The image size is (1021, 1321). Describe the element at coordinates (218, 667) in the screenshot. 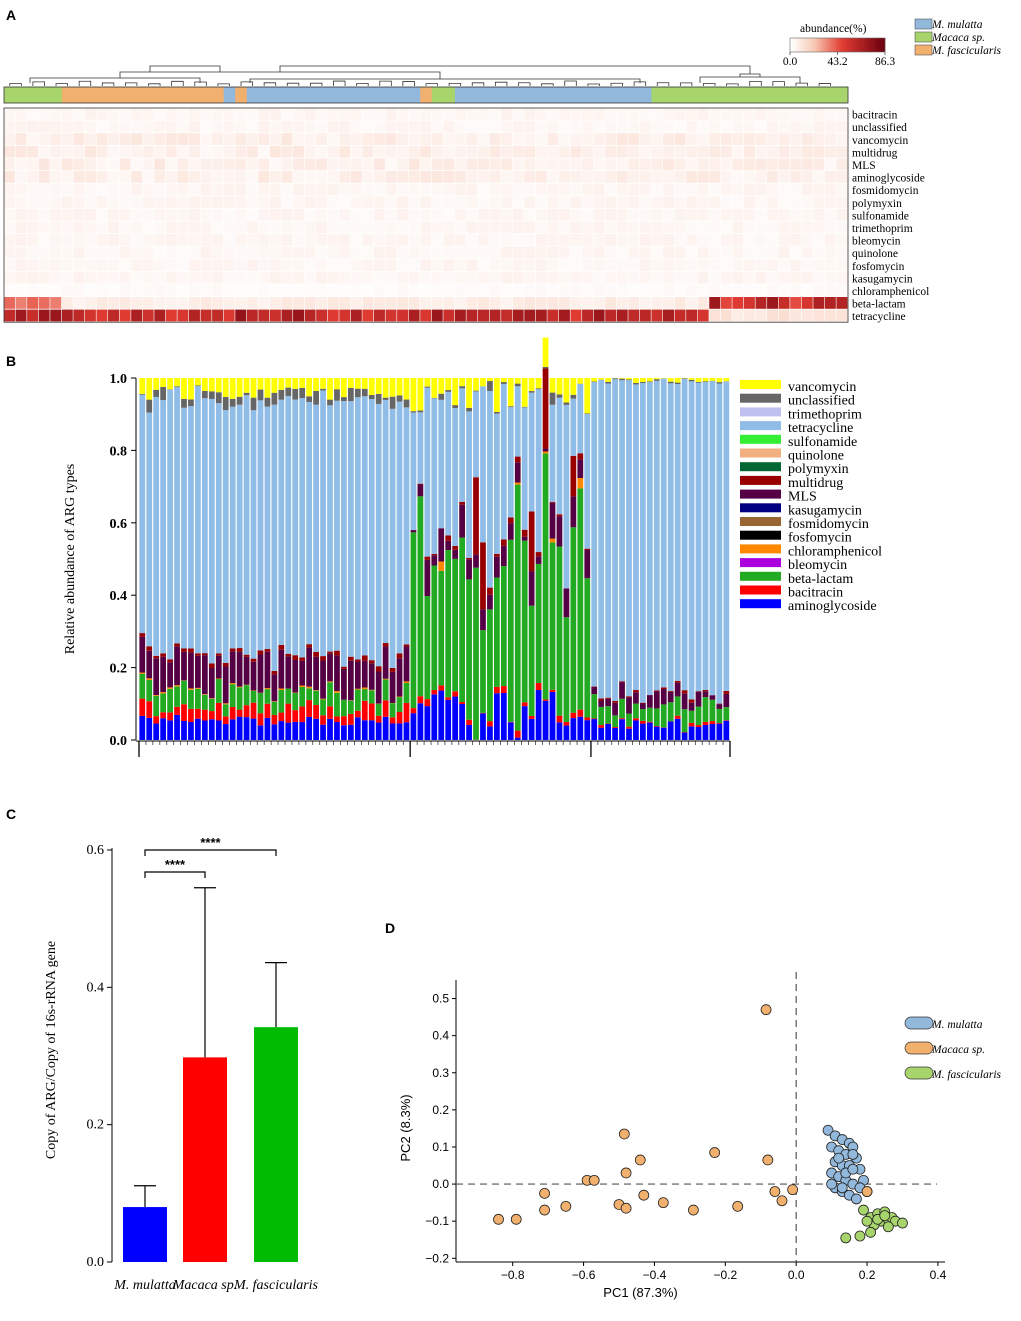

I see `bar-11-MLS` at that location.